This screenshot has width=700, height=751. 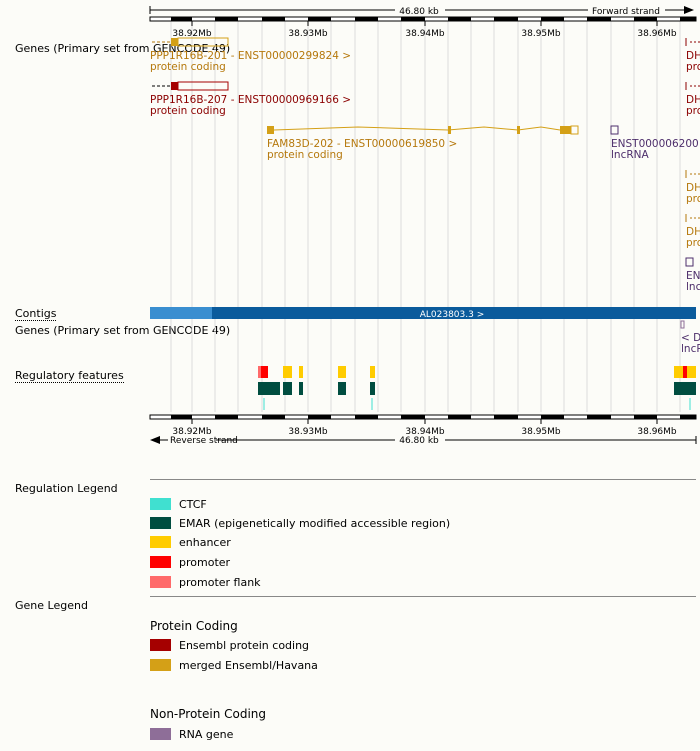 I want to click on track-label-contigs: Contigs, so click(x=36, y=314).